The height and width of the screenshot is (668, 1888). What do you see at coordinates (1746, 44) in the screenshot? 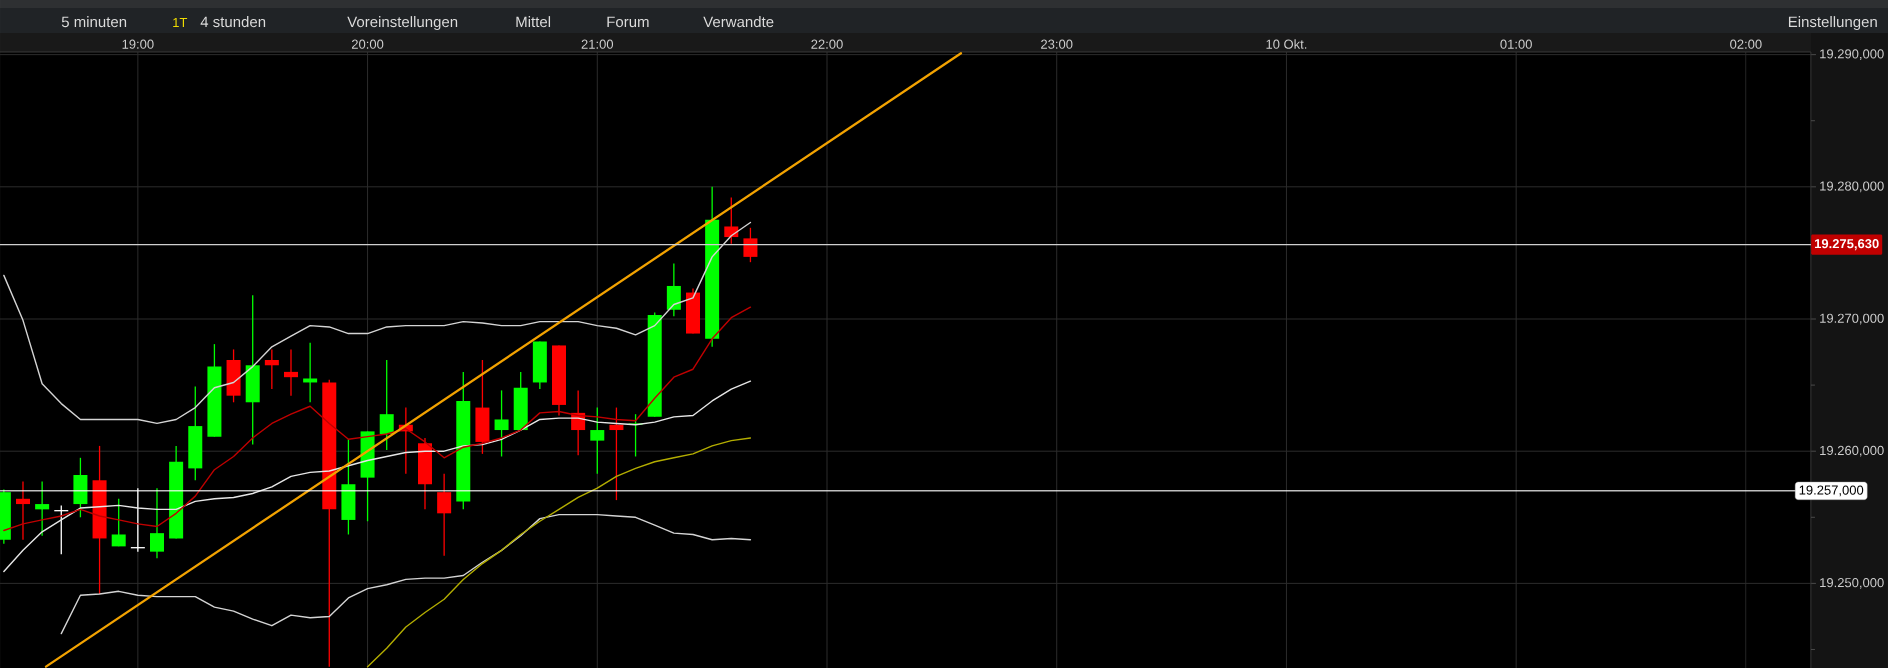
I see `x-tick-label: 02:00` at bounding box center [1746, 44].